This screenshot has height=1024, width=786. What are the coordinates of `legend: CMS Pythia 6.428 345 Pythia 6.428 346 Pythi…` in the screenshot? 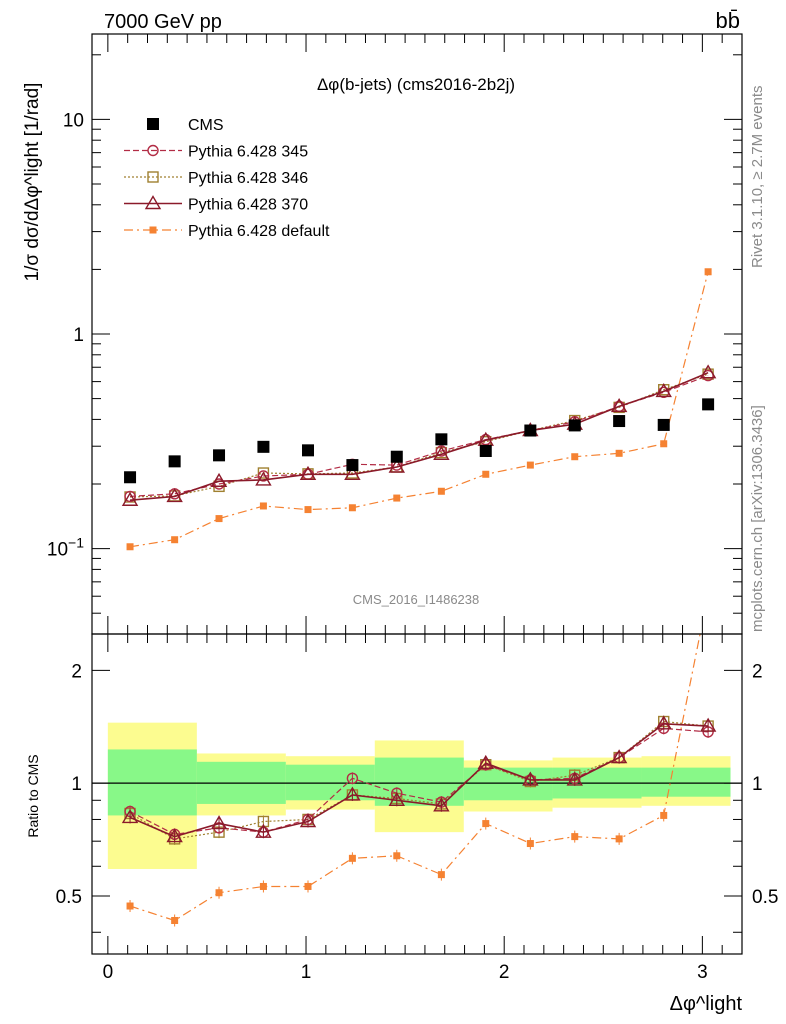 It's located at (227, 178).